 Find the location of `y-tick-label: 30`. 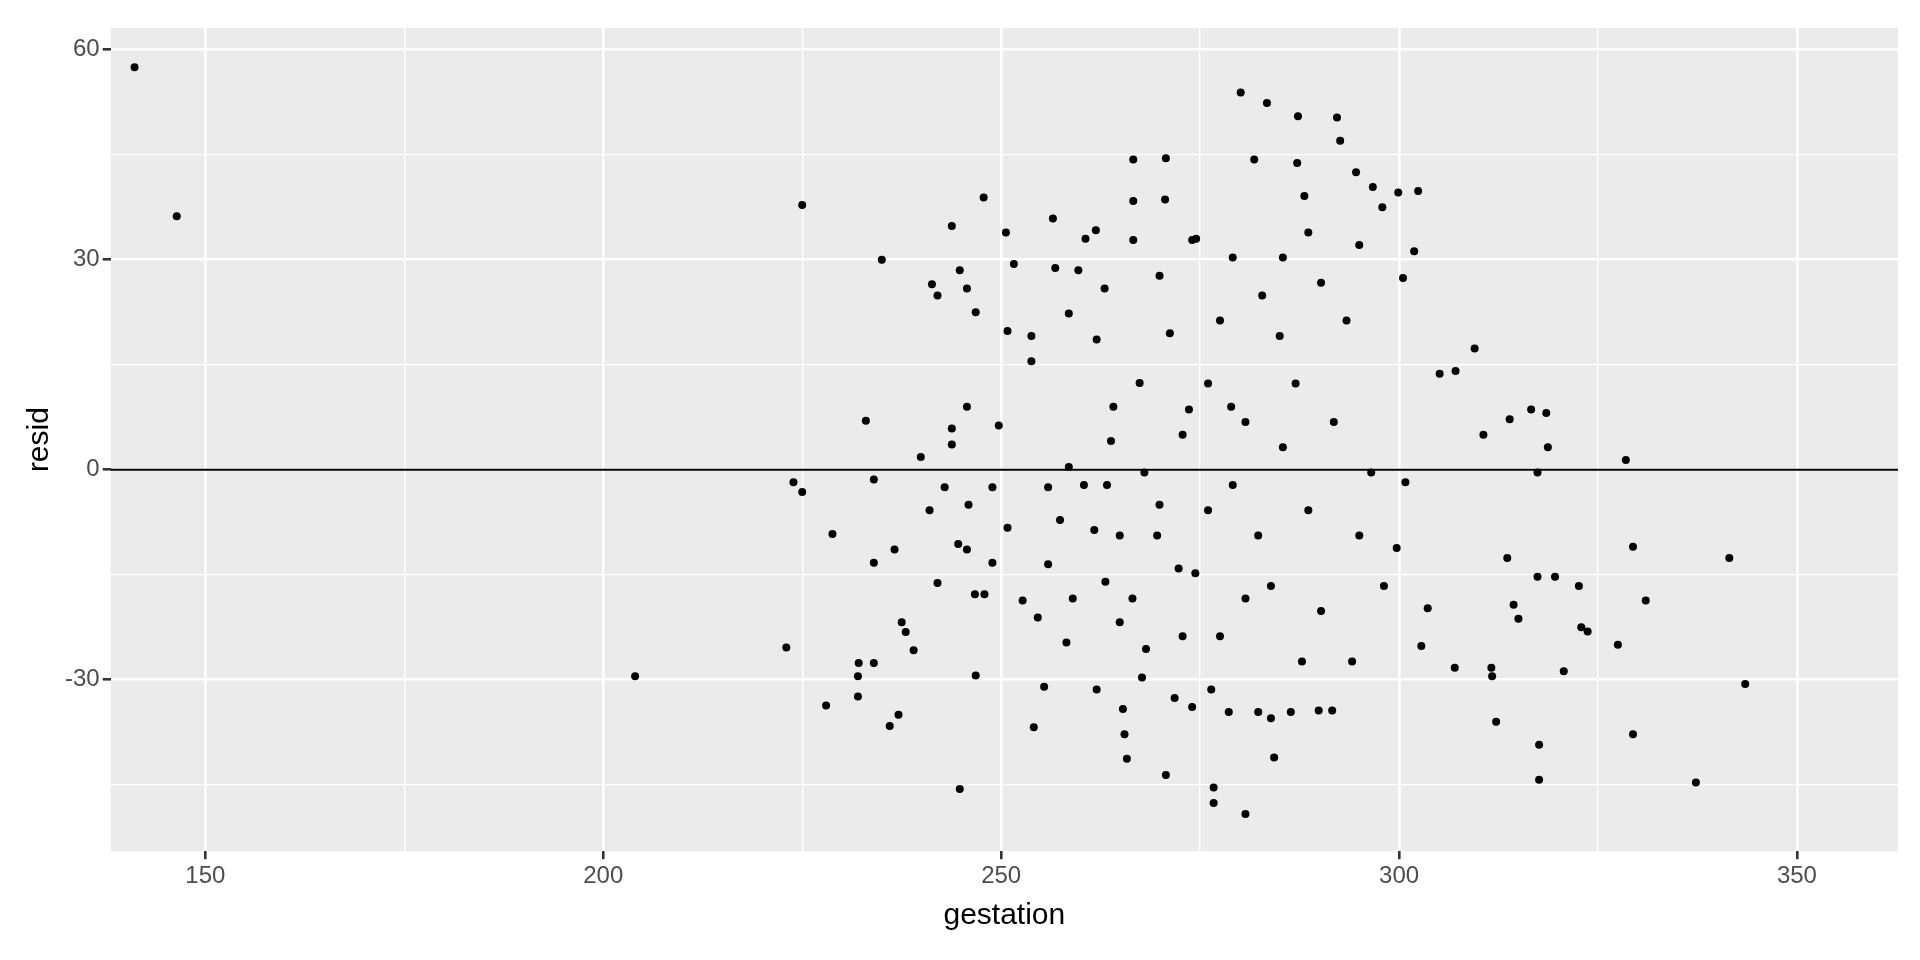

y-tick-label: 30 is located at coordinates (86, 258).